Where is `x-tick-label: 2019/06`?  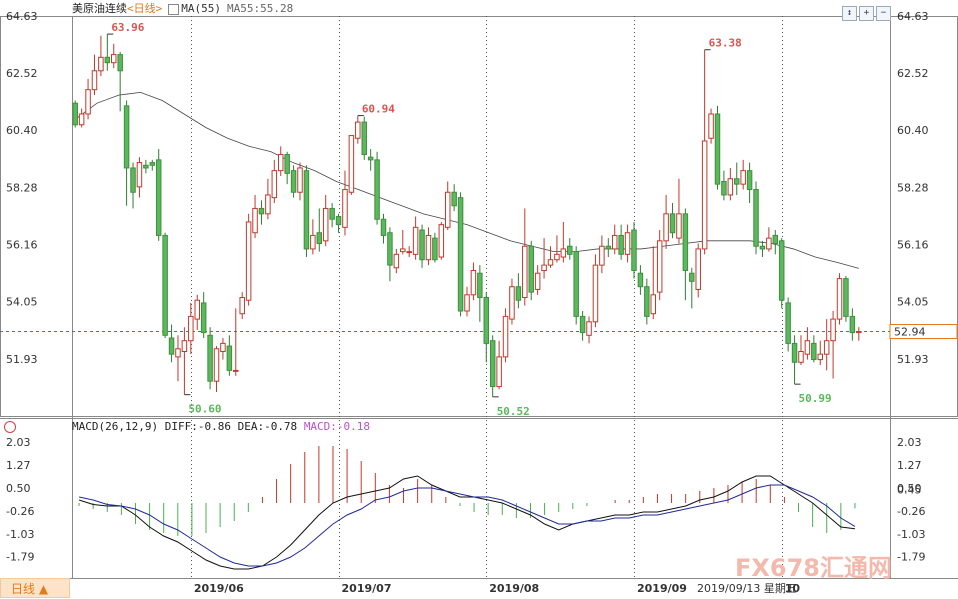
x-tick-label: 2019/06 is located at coordinates (219, 588).